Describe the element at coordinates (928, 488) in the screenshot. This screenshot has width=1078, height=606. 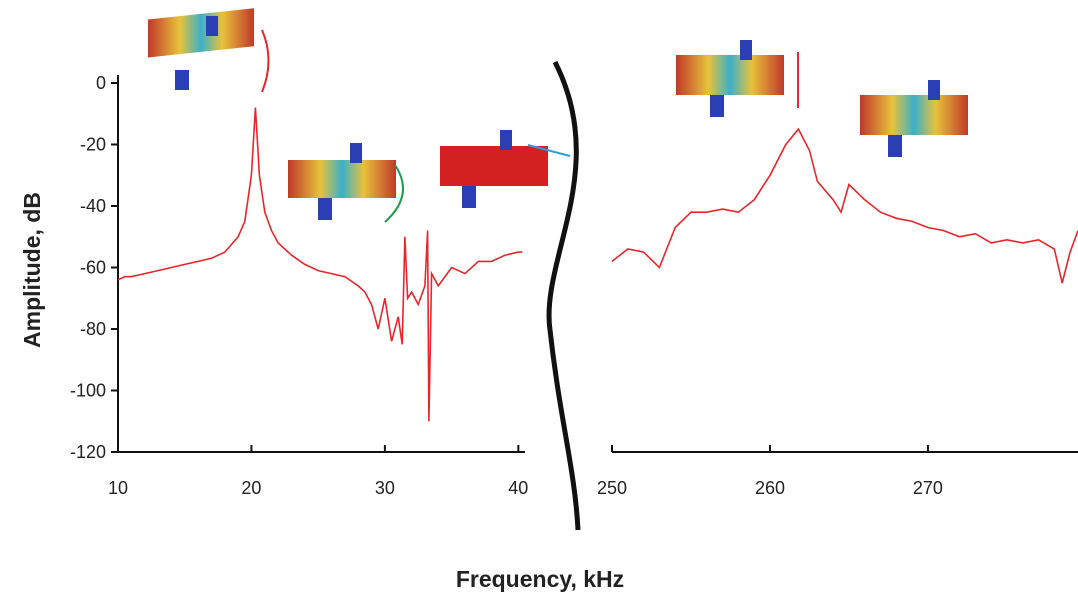
I see `x-tick-label: 270` at that location.